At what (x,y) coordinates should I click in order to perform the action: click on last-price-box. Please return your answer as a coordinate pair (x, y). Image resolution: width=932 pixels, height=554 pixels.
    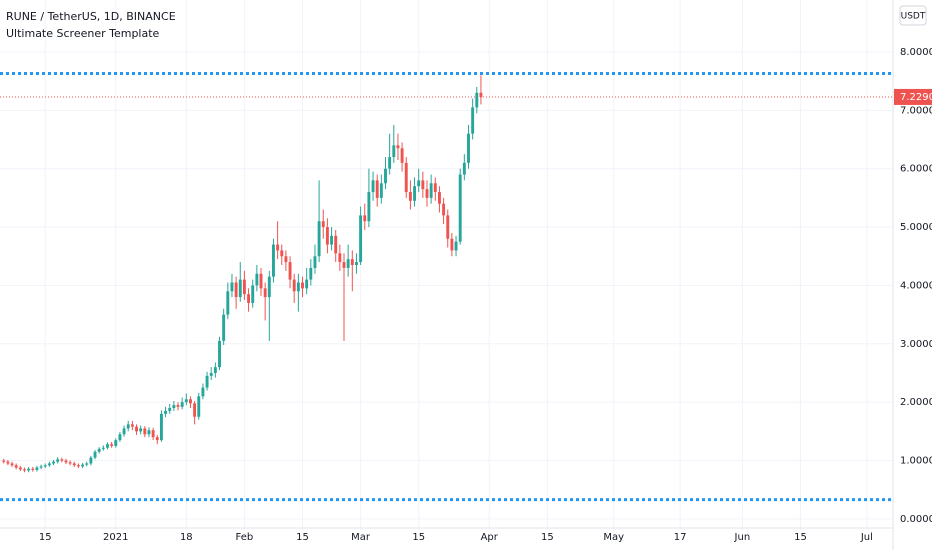
    Looking at the image, I should click on (913, 96).